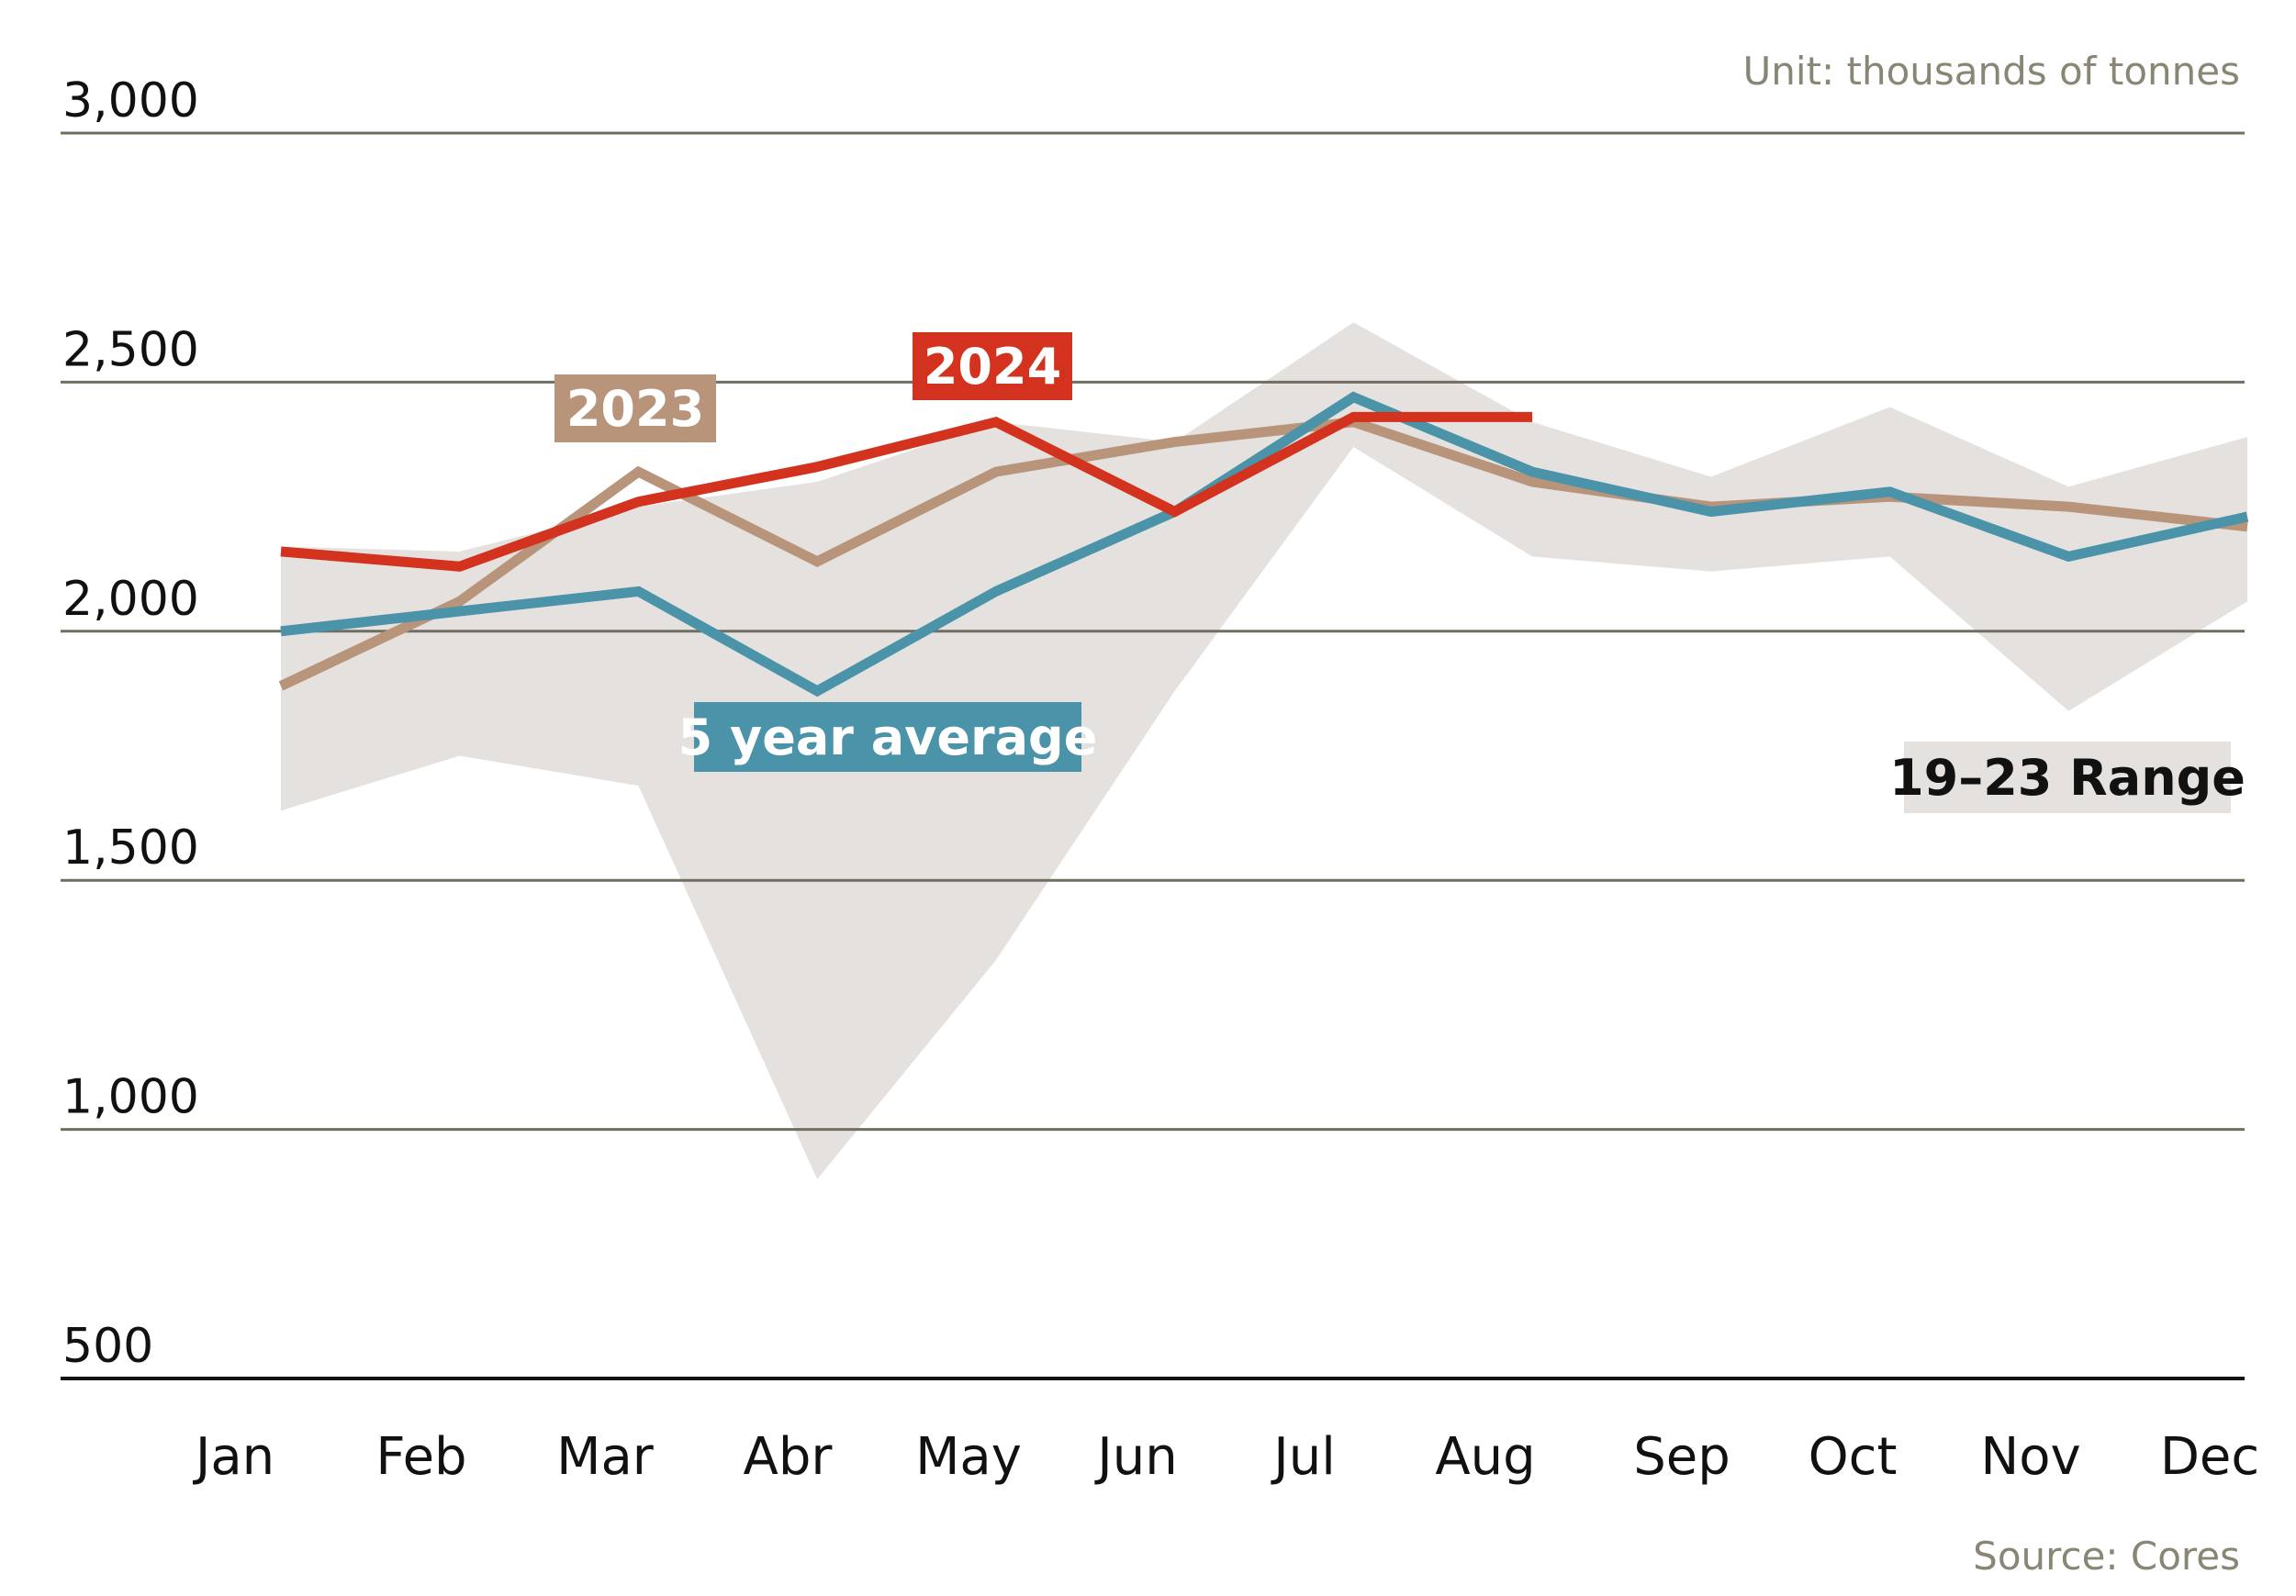 Image resolution: width=2296 pixels, height=1596 pixels. I want to click on tag-2023: 2023, so click(635, 408).